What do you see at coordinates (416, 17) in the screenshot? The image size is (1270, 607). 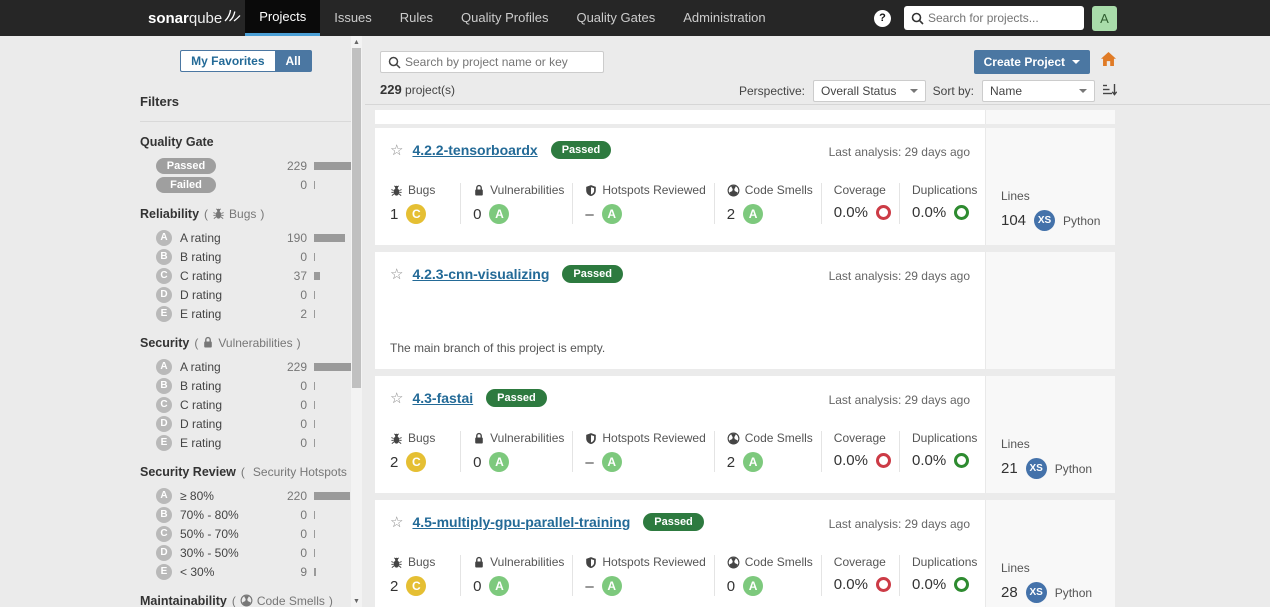 I see `nav-rules: Rules` at bounding box center [416, 17].